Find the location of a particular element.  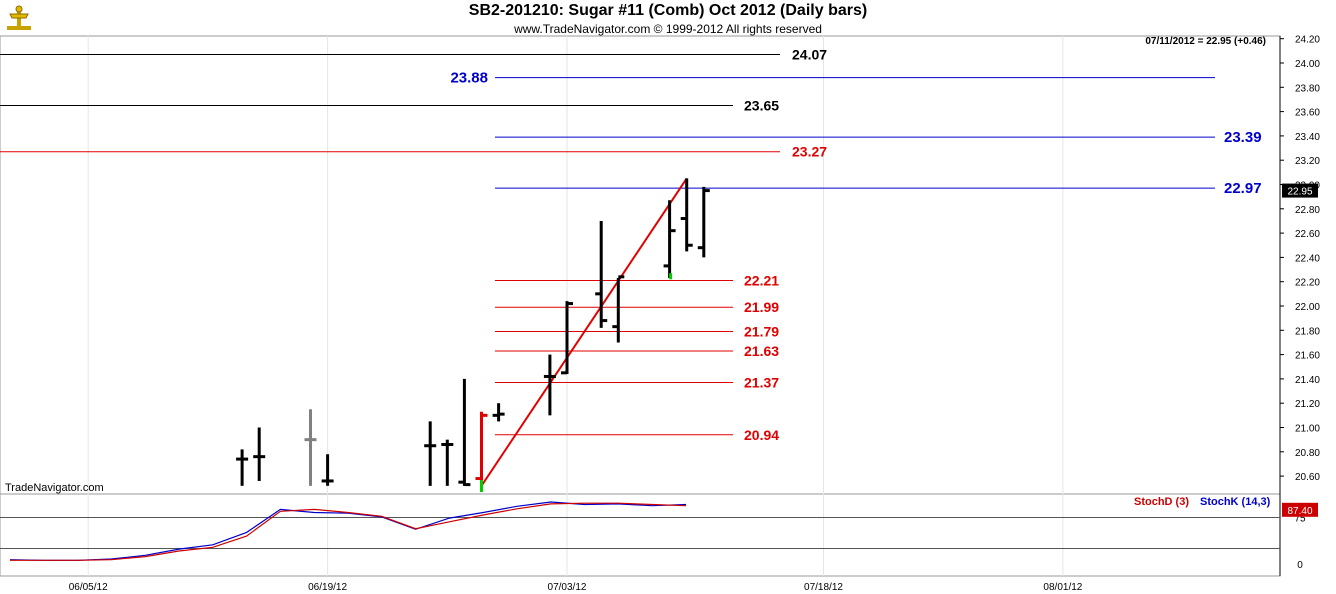

y-tick-label: 21.20 is located at coordinates (1307, 404).